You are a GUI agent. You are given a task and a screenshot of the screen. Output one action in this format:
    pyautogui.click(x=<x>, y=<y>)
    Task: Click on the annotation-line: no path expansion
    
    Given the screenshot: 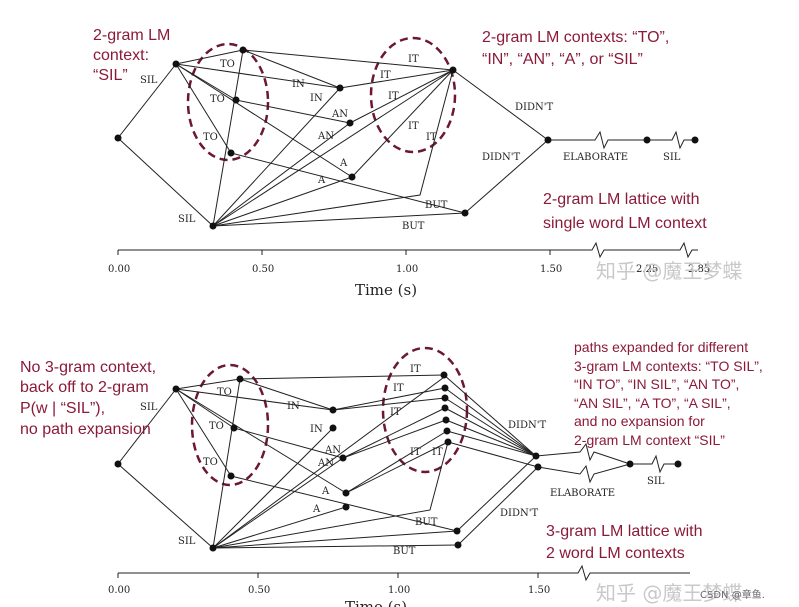 What is the action you would take?
    pyautogui.click(x=85, y=429)
    